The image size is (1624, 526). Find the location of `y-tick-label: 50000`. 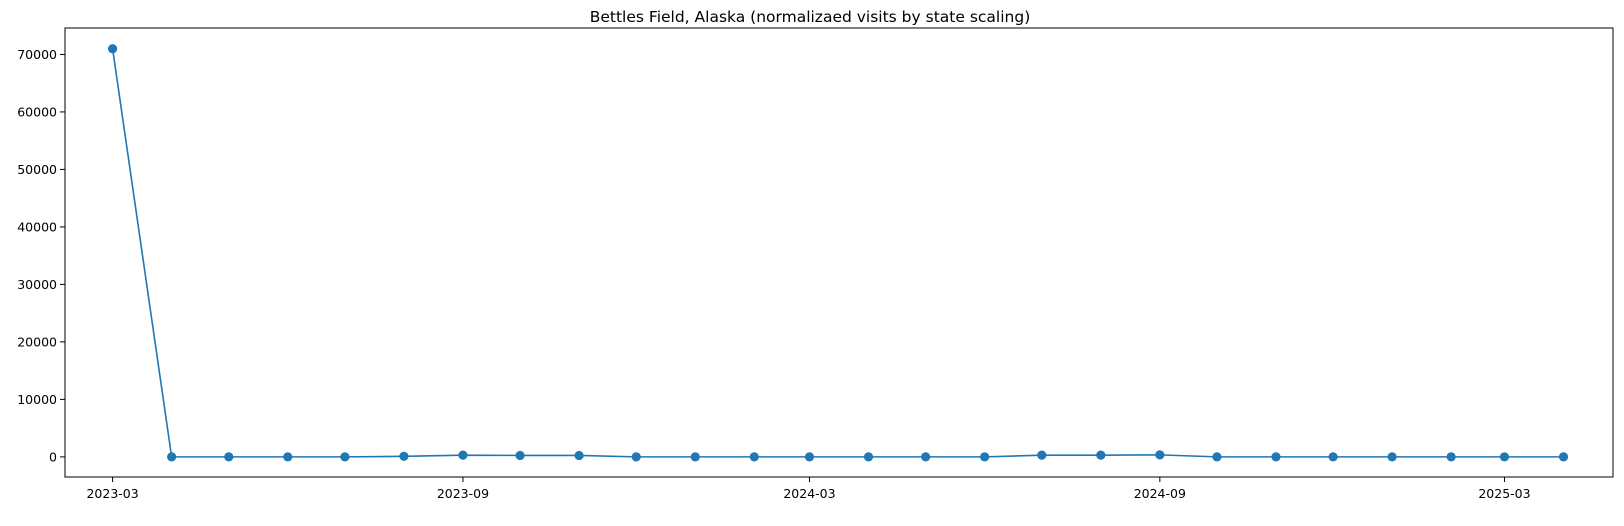

y-tick-label: 50000 is located at coordinates (37, 169).